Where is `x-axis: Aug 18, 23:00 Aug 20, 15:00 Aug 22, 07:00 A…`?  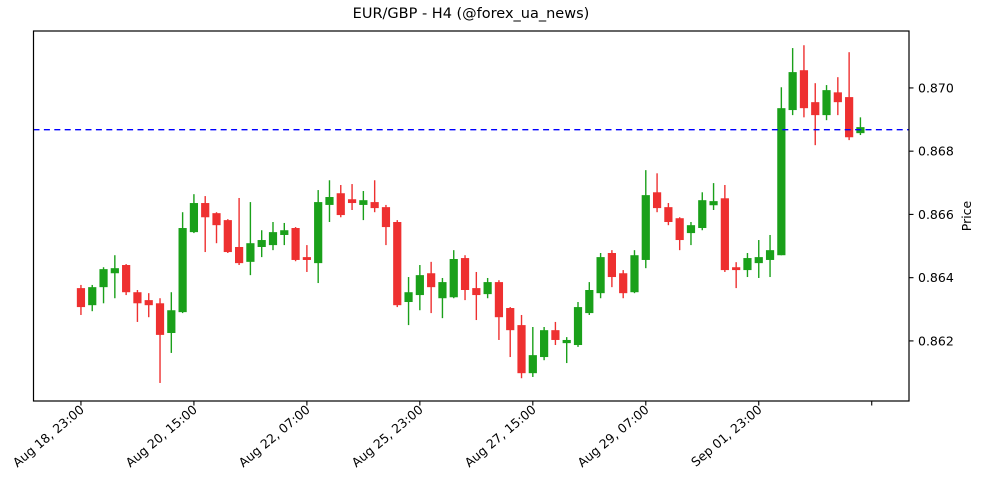
x-axis: Aug 18, 23:00 Aug 20, 15:00 Aug 22, 07:00 A… is located at coordinates (441, 435).